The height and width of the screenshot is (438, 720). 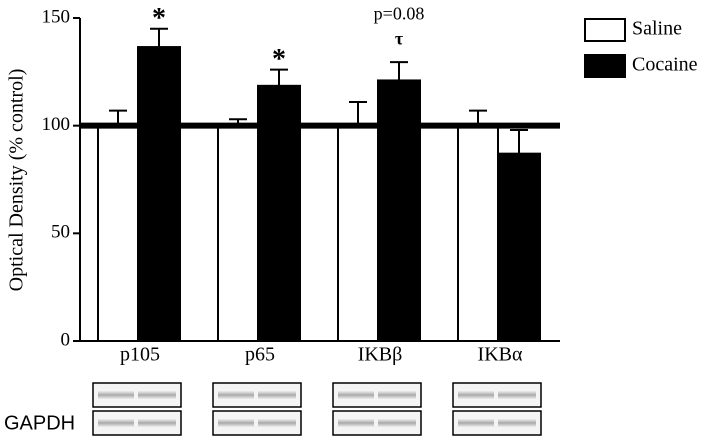 What do you see at coordinates (399, 38) in the screenshot?
I see `annotation: τ` at bounding box center [399, 38].